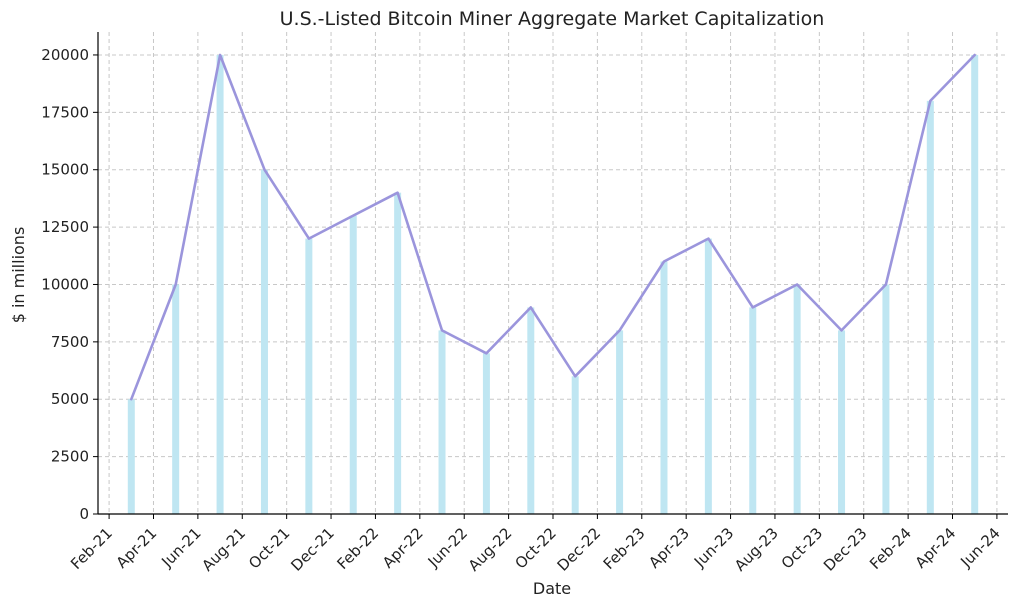 The image size is (1024, 612). I want to click on x-tick-label: Jun-21, so click(180, 547).